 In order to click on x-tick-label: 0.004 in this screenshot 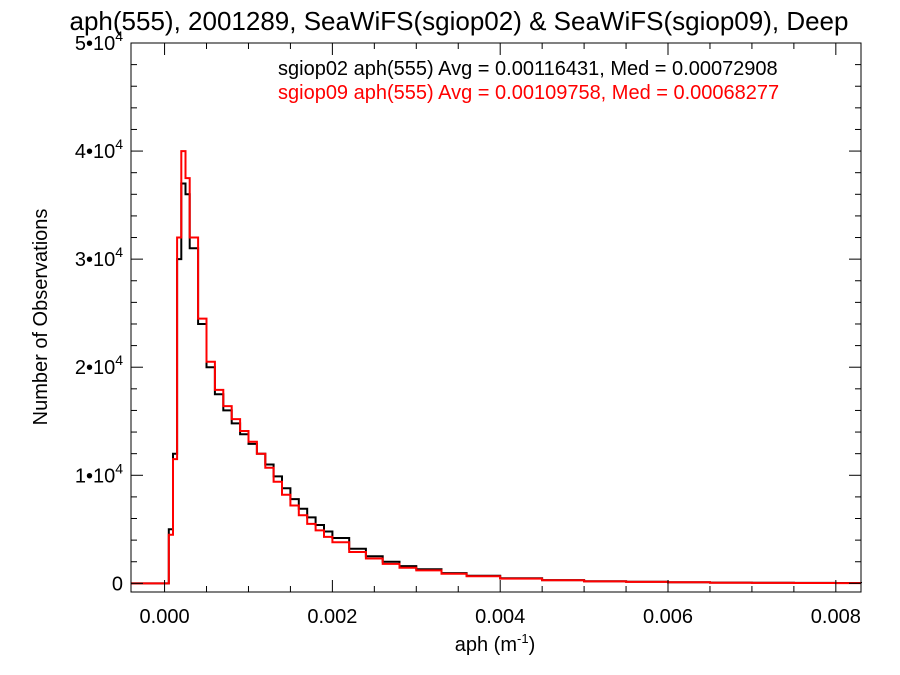, I will do `click(500, 617)`.